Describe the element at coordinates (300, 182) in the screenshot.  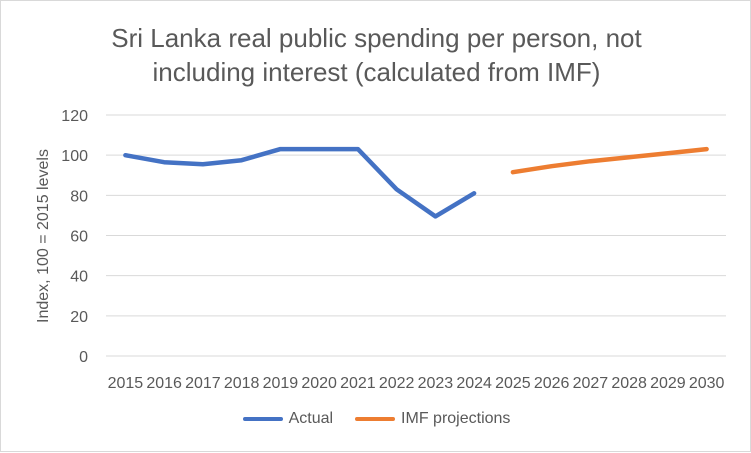
I see `series-line-actual` at that location.